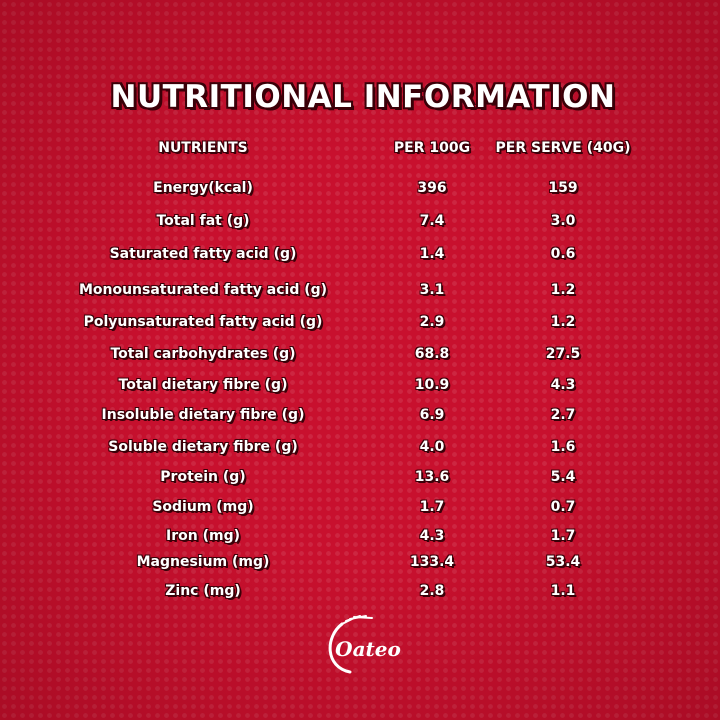  I want to click on column-header: NUTRIENTS, so click(203, 148).